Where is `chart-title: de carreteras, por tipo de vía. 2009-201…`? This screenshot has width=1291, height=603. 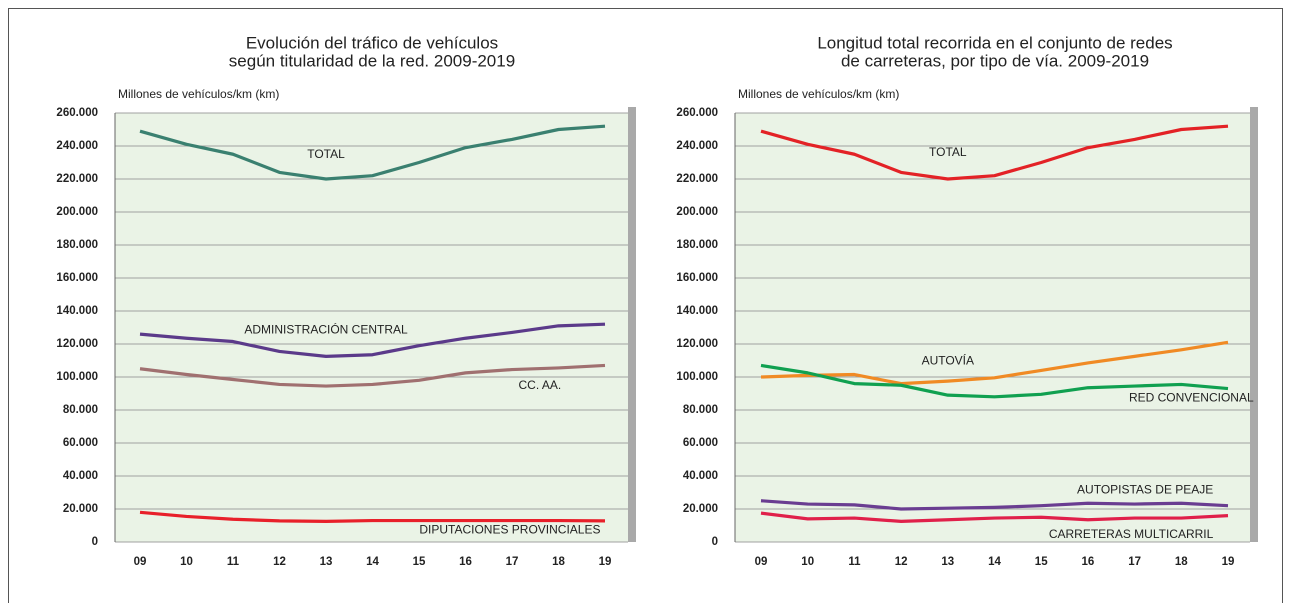
chart-title: de carreteras, por tipo de vía. 2009-201… is located at coordinates (995, 60).